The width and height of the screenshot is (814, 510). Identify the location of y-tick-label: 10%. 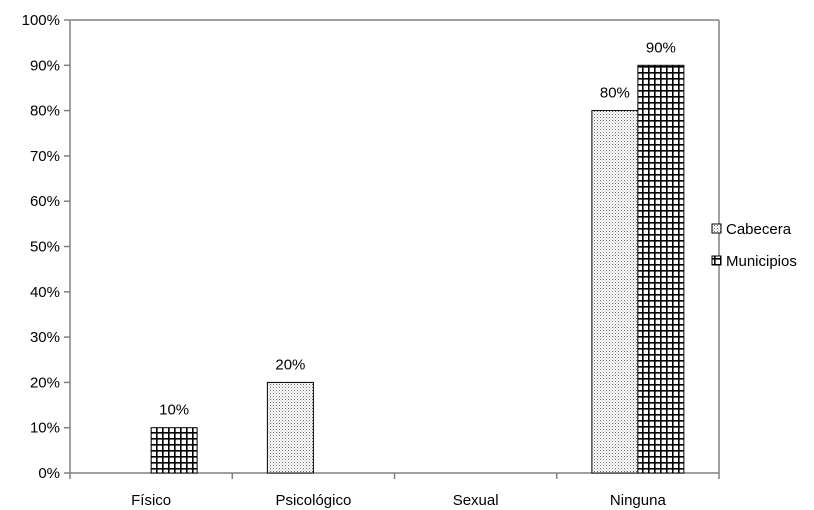
(45, 428).